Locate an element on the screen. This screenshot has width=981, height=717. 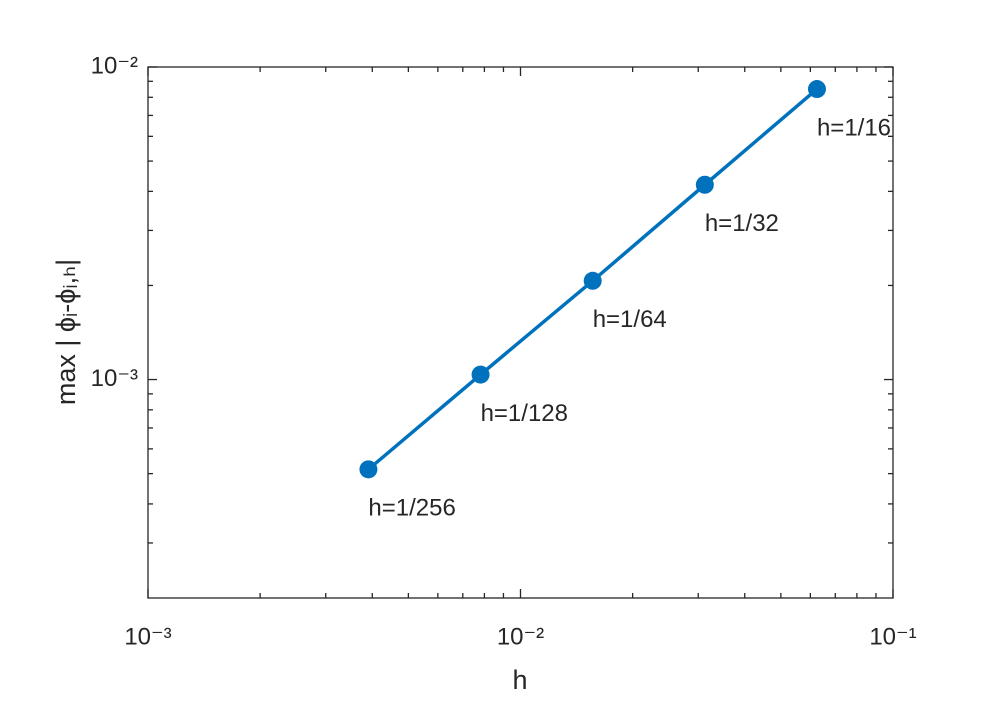
point-label: h=1/128 is located at coordinates (524, 413).